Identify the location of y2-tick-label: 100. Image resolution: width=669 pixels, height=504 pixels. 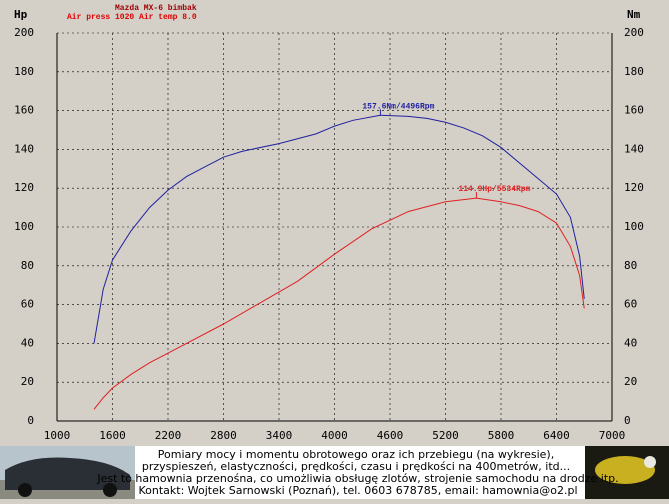
(634, 226).